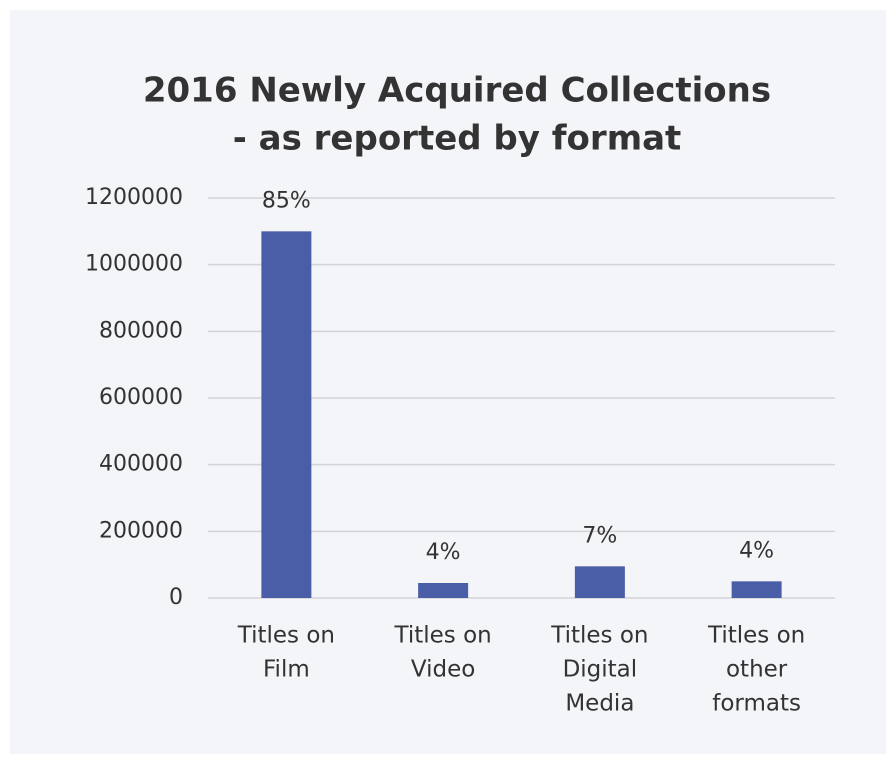 The image size is (896, 764). Describe the element at coordinates (141, 530) in the screenshot. I see `y-tick-label: 200000` at that location.